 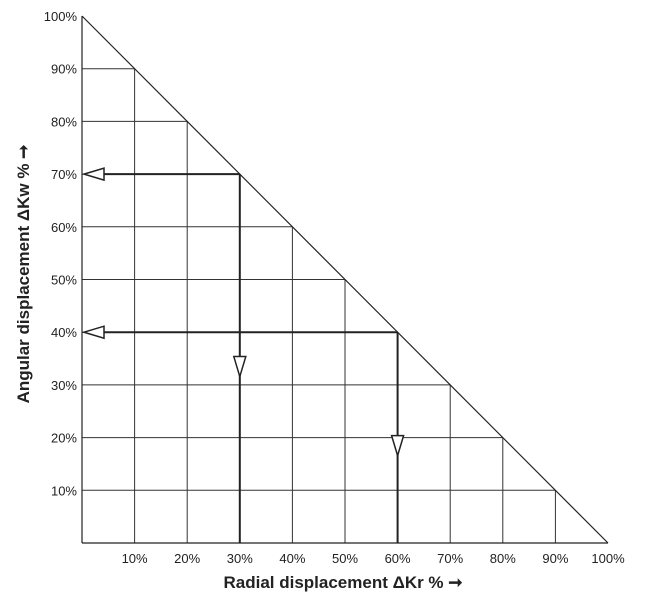 I want to click on x-tick-label: 80%, so click(x=503, y=558).